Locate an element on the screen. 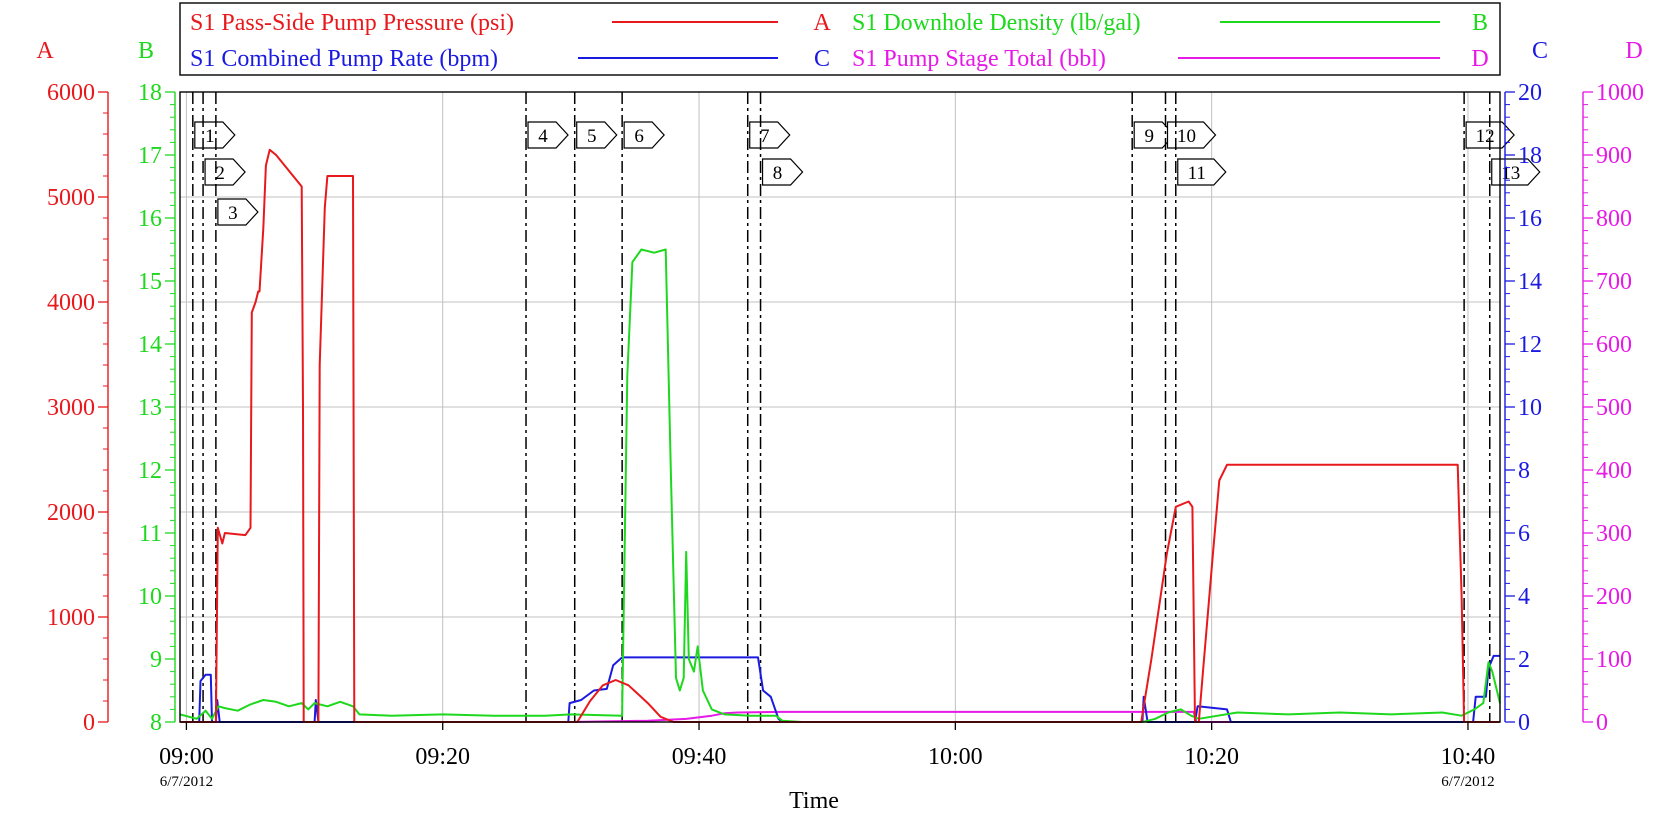 Image resolution: width=1677 pixels, height=817 pixels. legend-axis-letter: C is located at coordinates (822, 59).